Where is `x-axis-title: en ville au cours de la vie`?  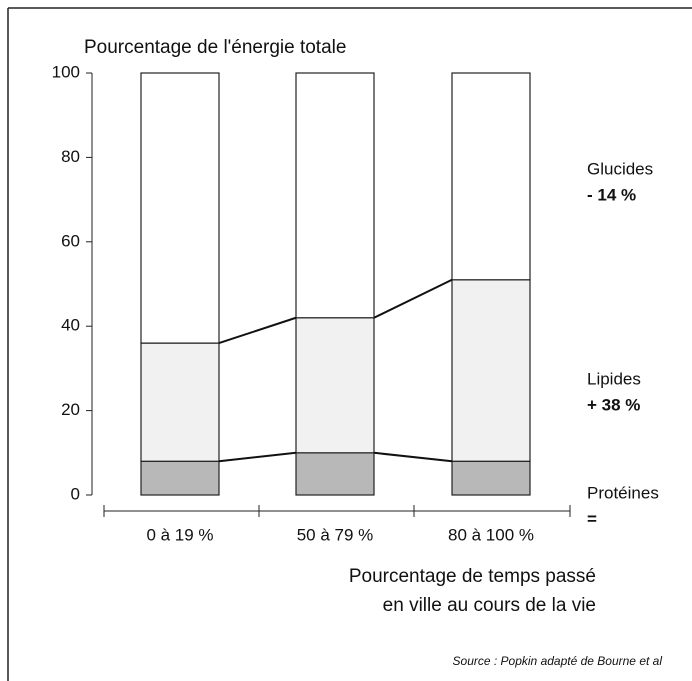
x-axis-title: en ville au cours de la vie is located at coordinates (489, 605).